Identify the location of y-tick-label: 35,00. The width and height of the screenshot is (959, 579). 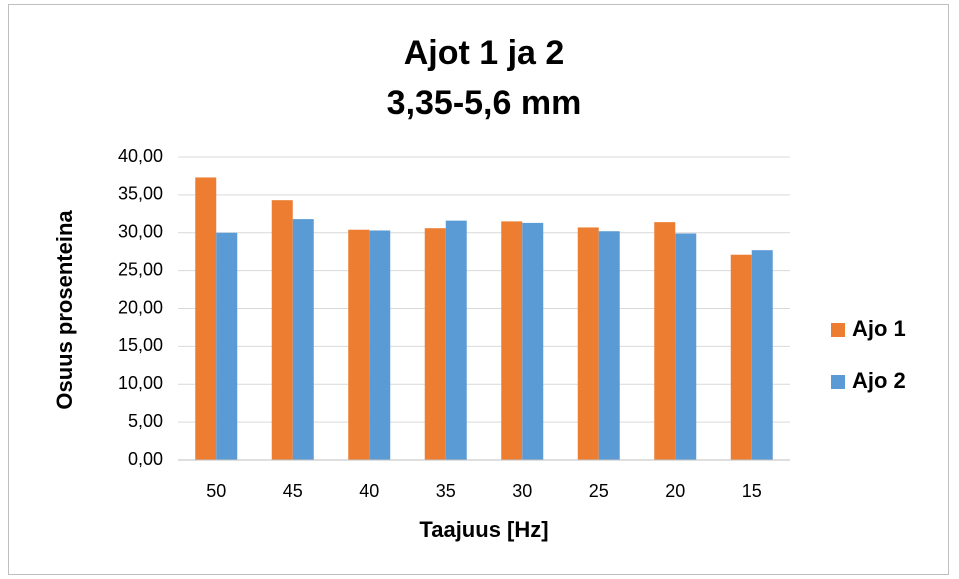
(140, 194).